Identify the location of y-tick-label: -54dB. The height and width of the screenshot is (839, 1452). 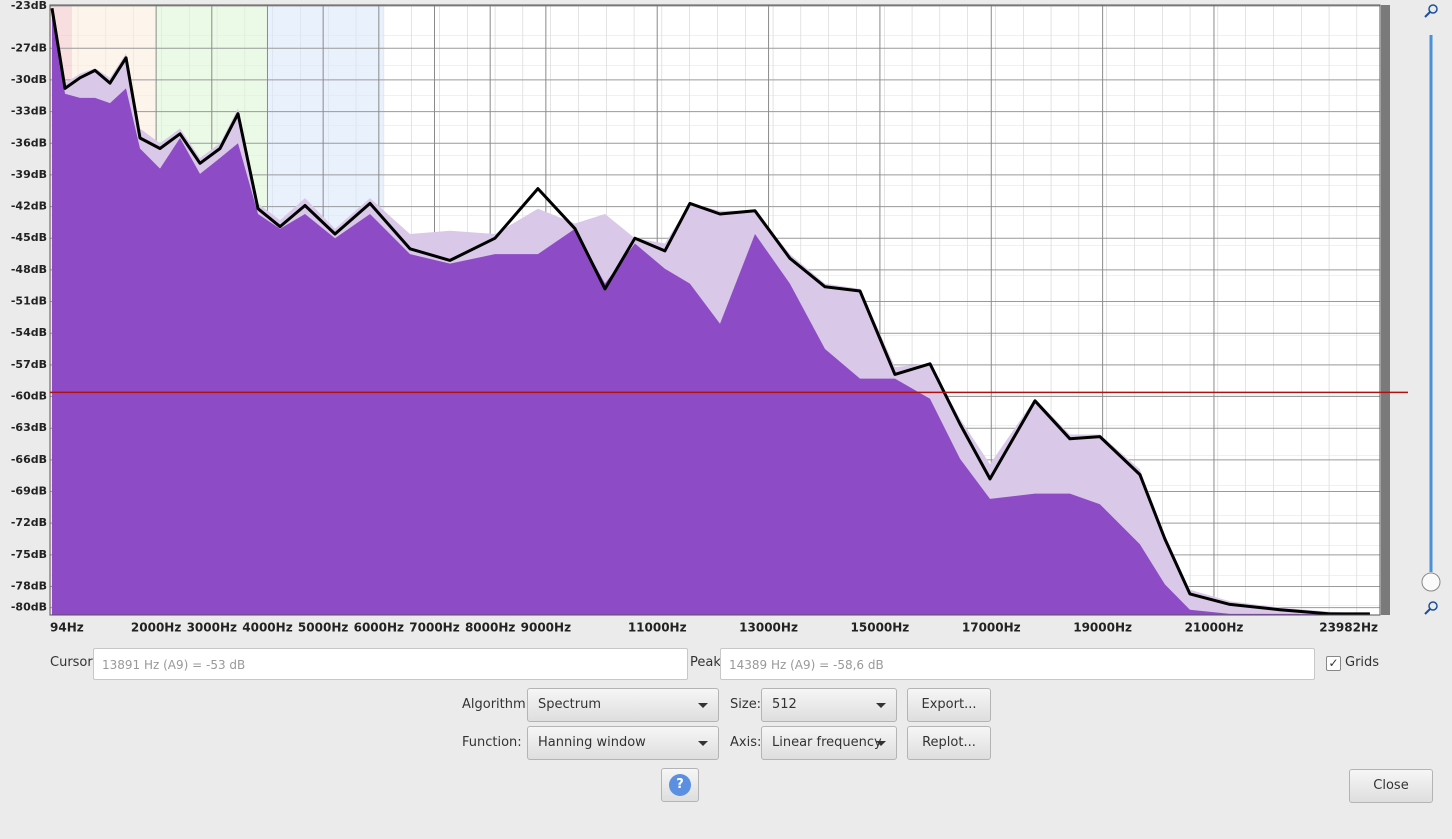
(29, 332).